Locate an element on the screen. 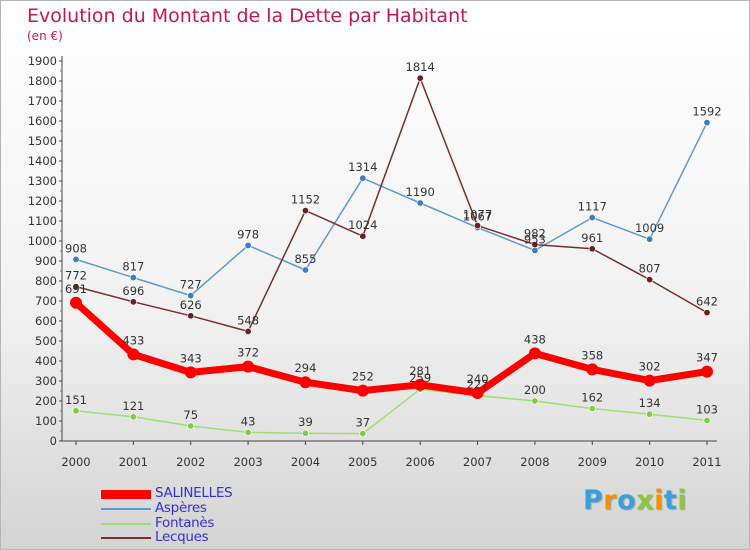 The height and width of the screenshot is (550, 750). logo-letter: P is located at coordinates (593, 500).